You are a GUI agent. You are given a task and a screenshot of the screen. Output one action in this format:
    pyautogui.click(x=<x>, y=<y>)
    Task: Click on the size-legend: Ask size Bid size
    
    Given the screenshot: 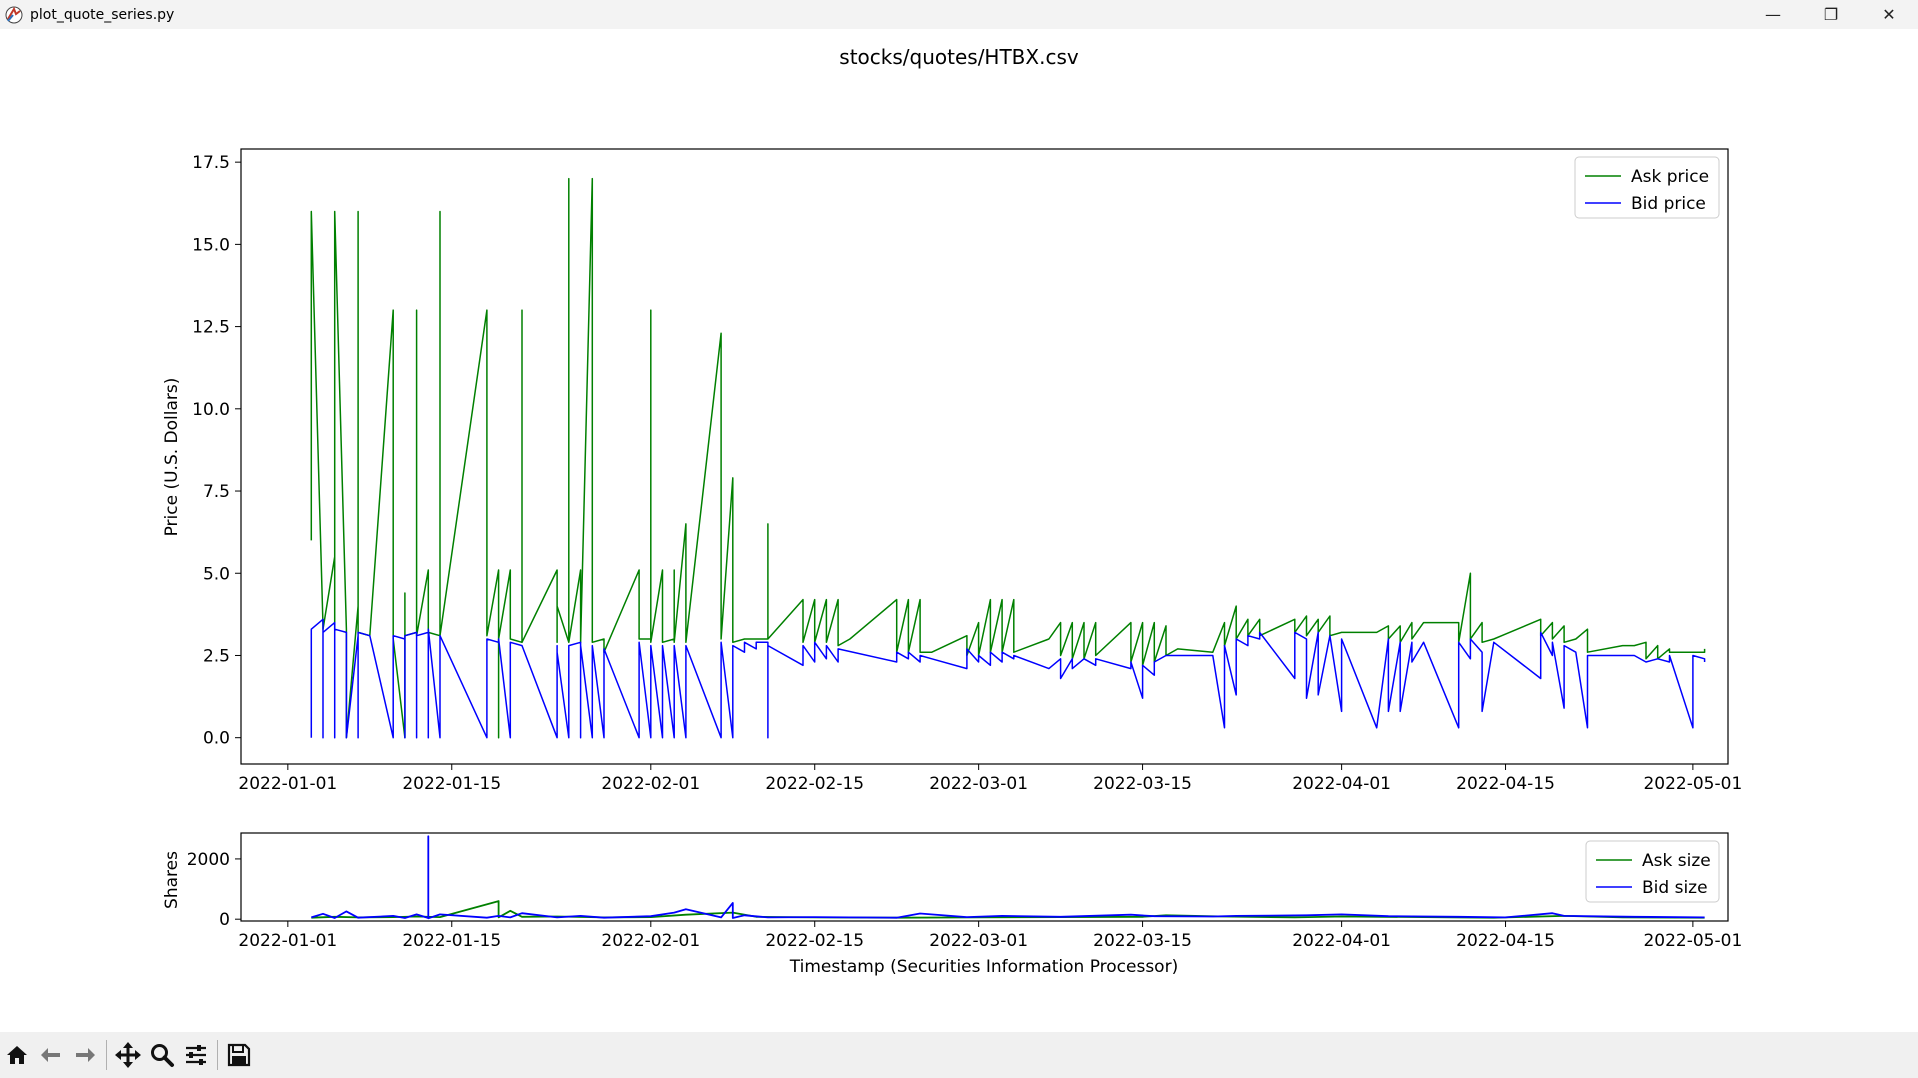 What is the action you would take?
    pyautogui.click(x=1652, y=871)
    